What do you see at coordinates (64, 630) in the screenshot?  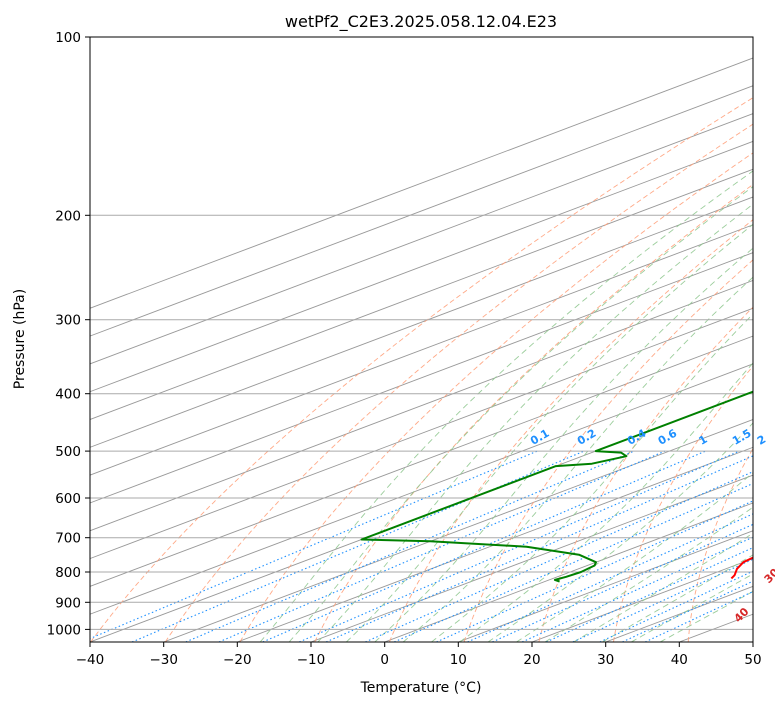 I see `y-tick-label: 1000` at bounding box center [64, 630].